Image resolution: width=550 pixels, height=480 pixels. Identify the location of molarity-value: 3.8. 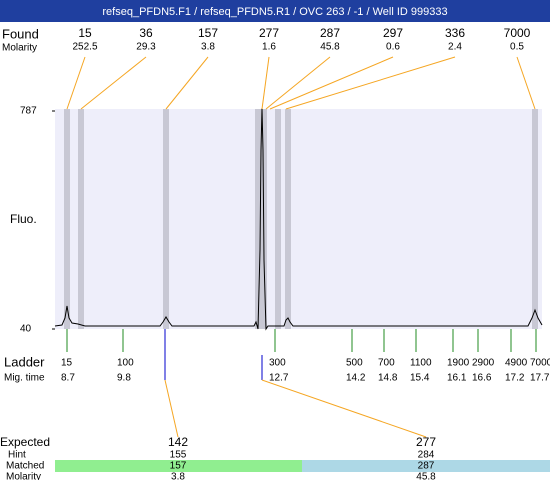
(208, 47).